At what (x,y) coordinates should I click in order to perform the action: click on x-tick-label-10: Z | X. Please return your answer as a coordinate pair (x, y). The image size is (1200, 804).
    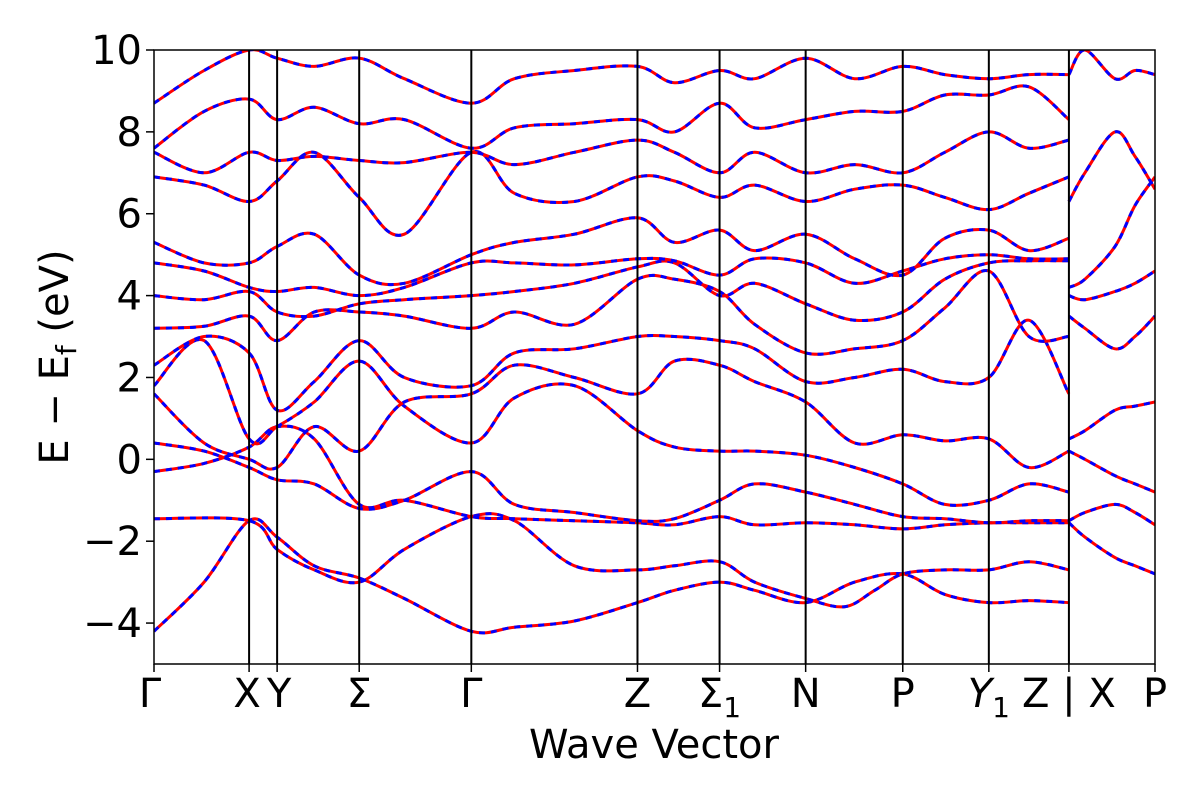
    Looking at the image, I should click on (1069, 694).